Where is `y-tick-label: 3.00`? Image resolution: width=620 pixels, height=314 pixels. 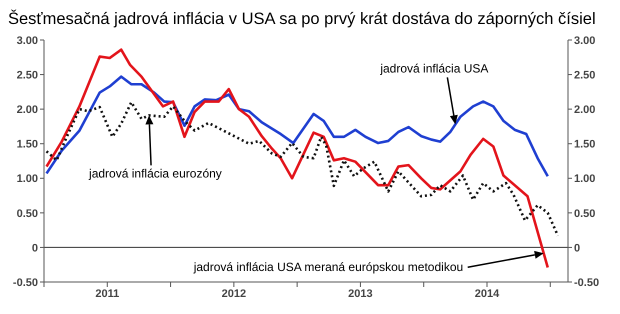
y-tick-label: 3.00 is located at coordinates (27, 40).